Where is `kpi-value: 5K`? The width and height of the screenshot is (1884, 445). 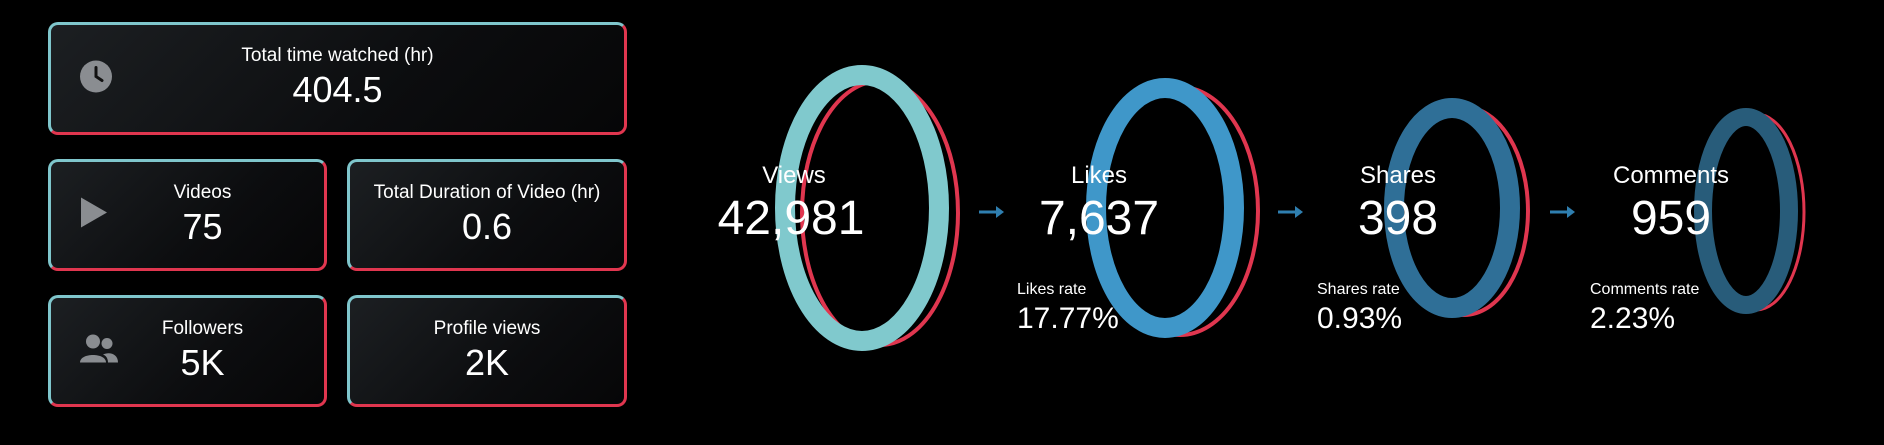 kpi-value: 5K is located at coordinates (202, 362).